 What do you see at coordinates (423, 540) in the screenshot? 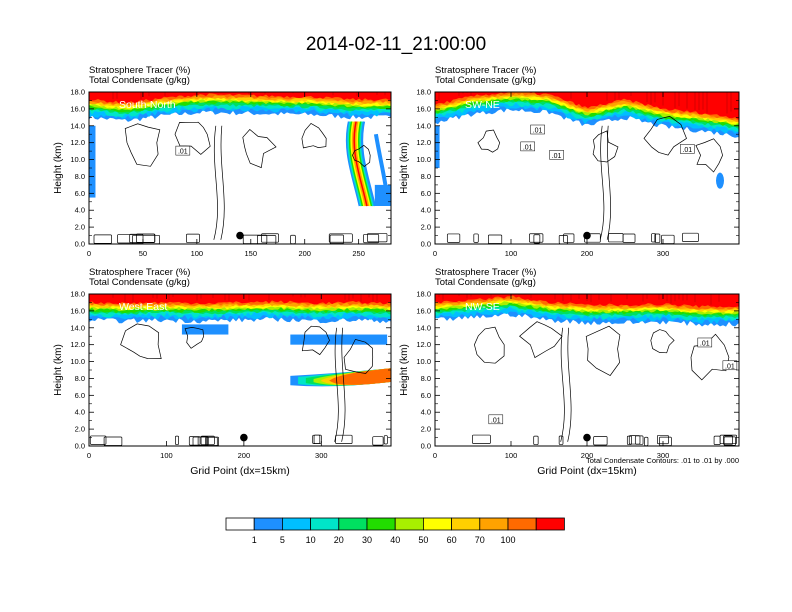
I see `colorbar-label: 50` at bounding box center [423, 540].